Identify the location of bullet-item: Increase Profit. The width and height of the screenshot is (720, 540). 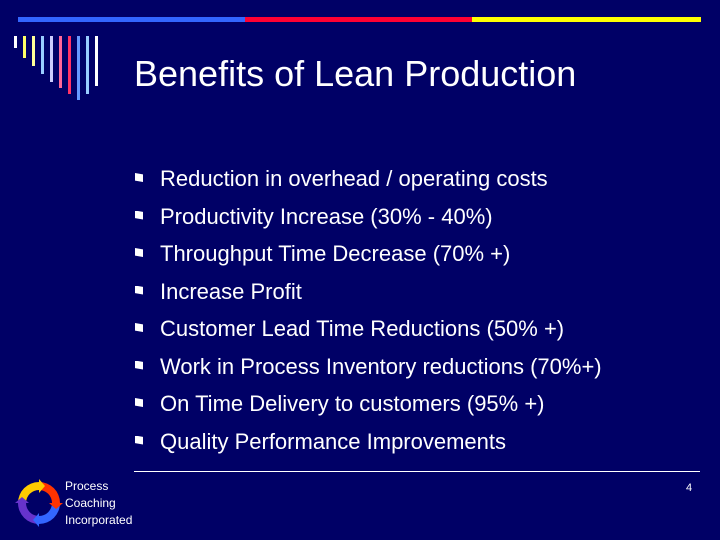
(368, 292).